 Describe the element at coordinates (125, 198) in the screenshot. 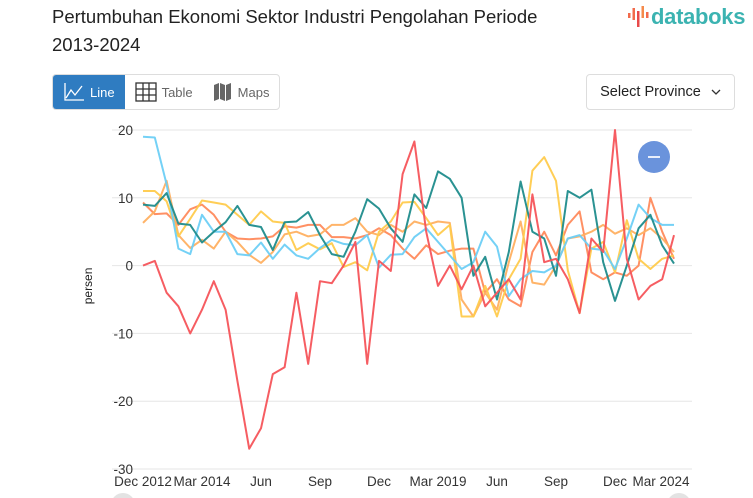

I see `y-tick-label: 10` at that location.